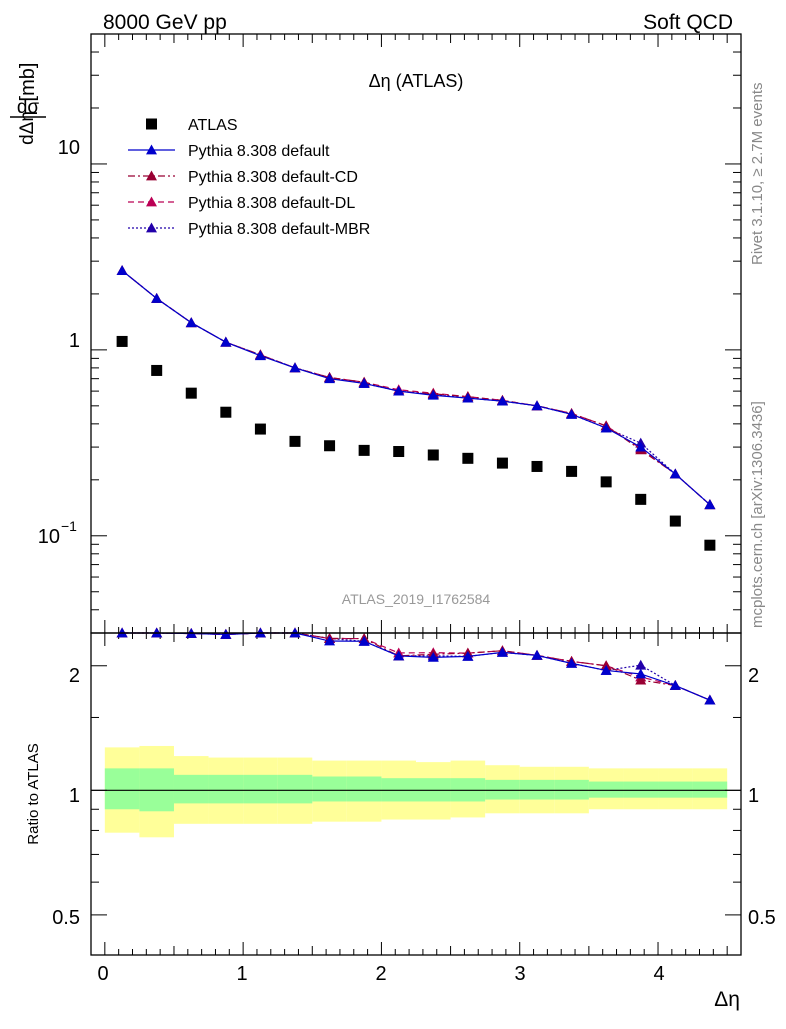 Image resolution: width=786 pixels, height=1029 pixels. I want to click on ratio-y-axis-label: Ratio to ATLAS, so click(33, 793).